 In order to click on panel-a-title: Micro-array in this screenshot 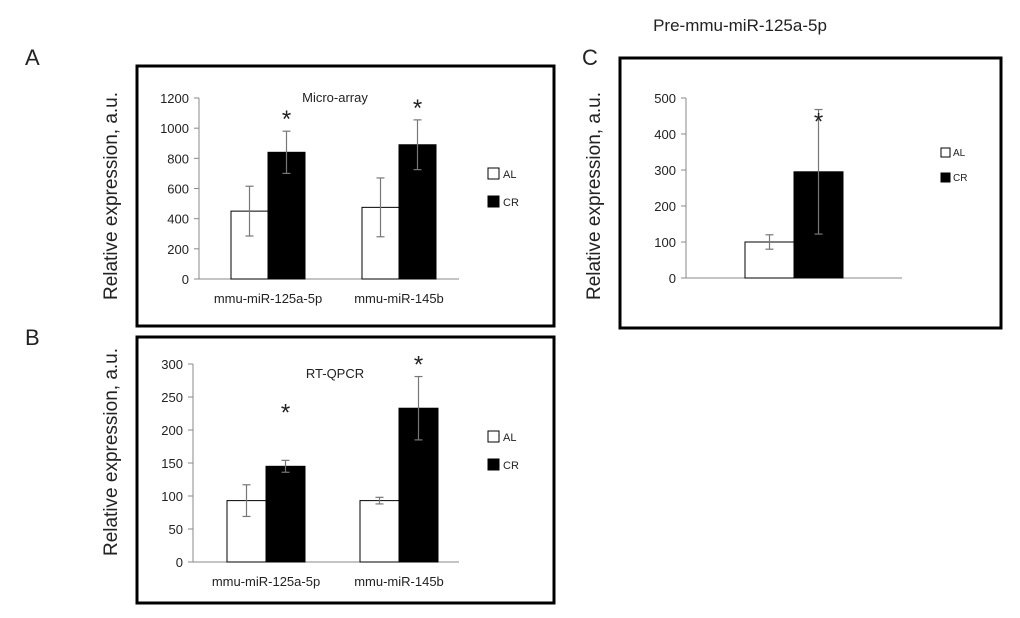, I will do `click(335, 97)`.